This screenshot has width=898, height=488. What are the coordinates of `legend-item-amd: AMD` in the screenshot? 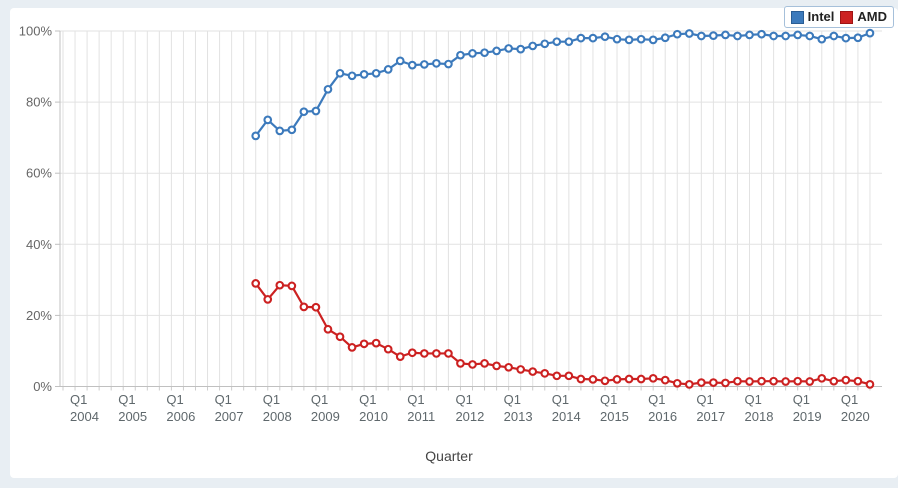 It's located at (863, 17).